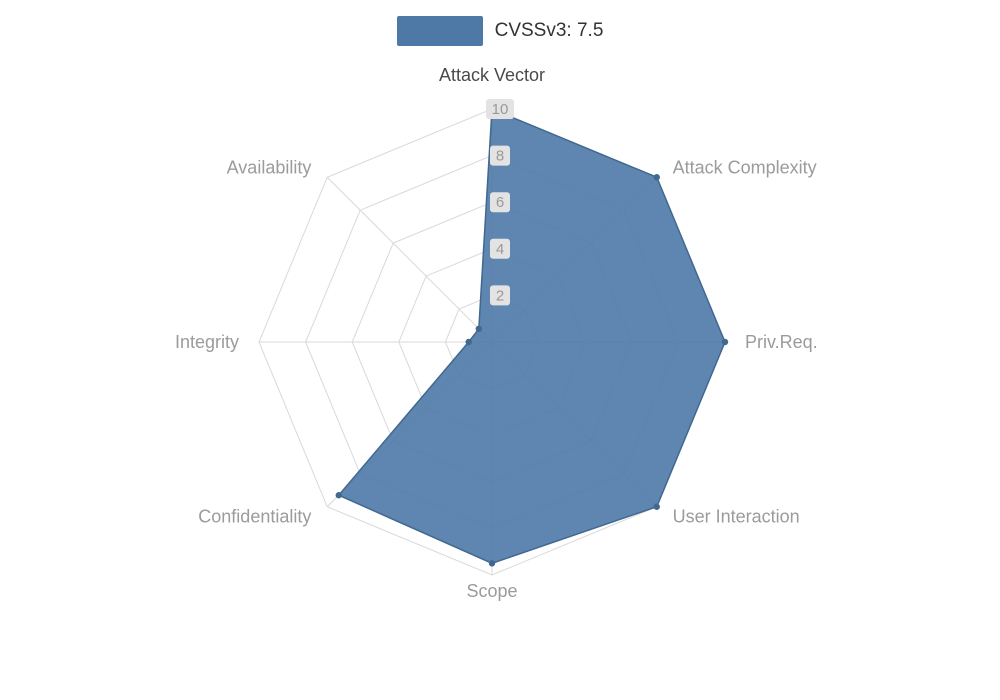  Describe the element at coordinates (745, 167) in the screenshot. I see `axis-label-attack-complexity: Attack Complexity` at that location.